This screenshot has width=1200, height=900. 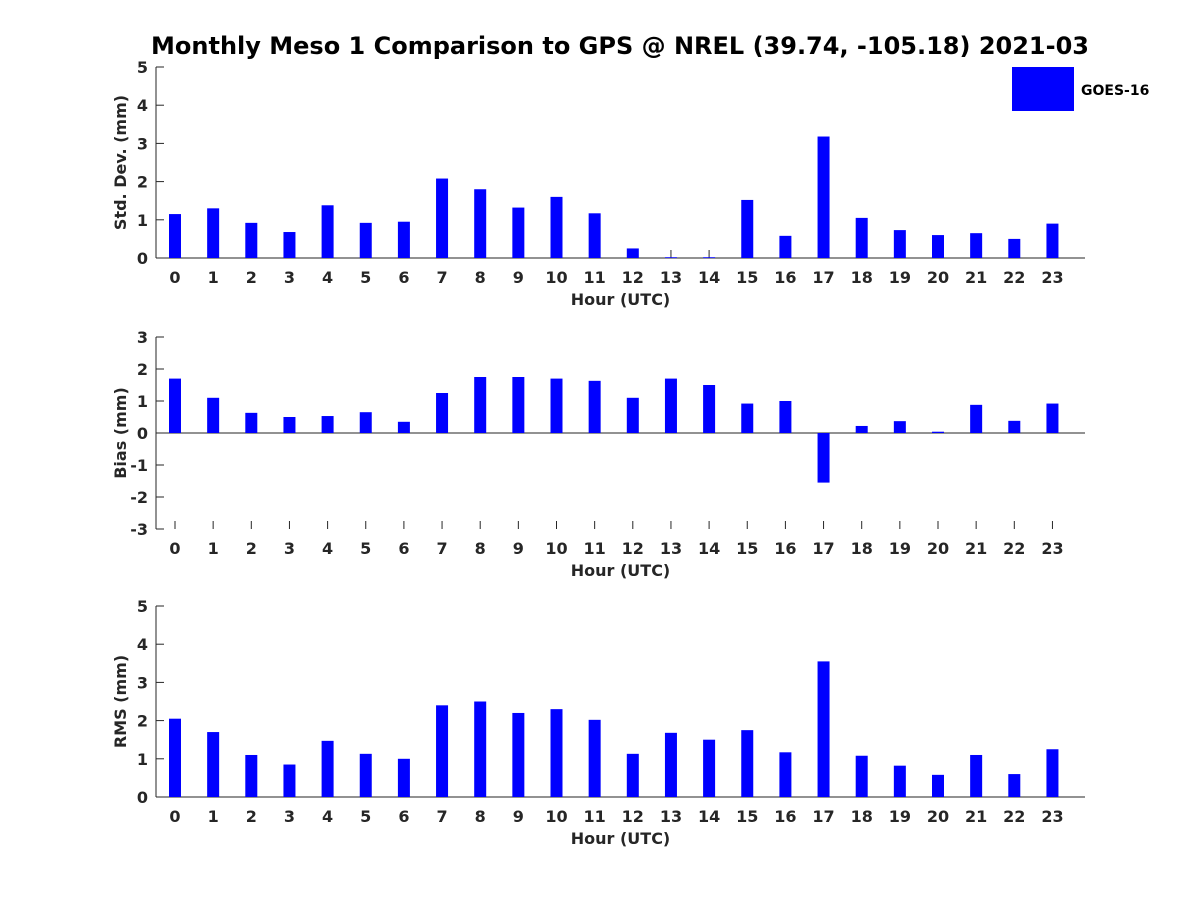 What do you see at coordinates (139, 497) in the screenshot?
I see `y-tick-label: -2` at bounding box center [139, 497].